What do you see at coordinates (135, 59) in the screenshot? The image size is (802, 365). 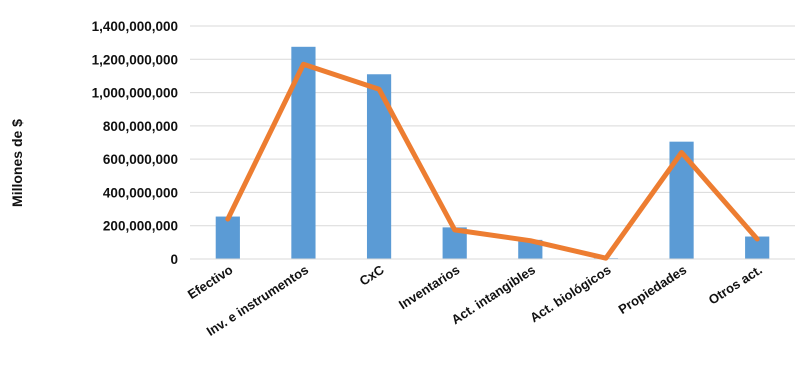 I see `y-tick-label: 1,200,000,000` at bounding box center [135, 59].